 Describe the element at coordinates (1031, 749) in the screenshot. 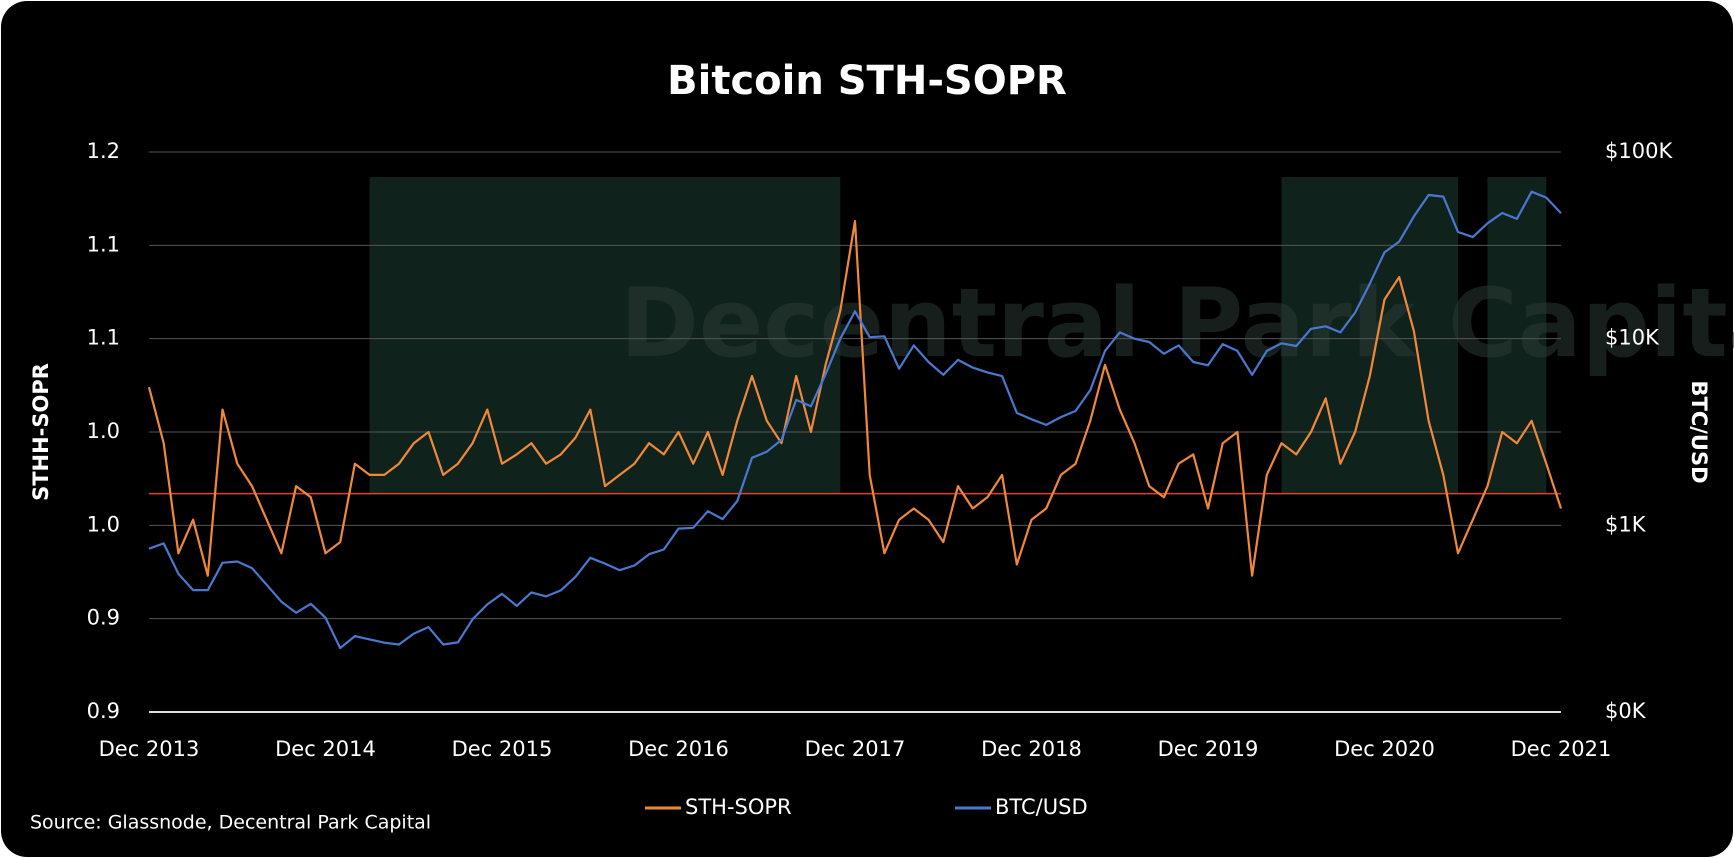

I see `x-tick-label: Dec 2018` at that location.